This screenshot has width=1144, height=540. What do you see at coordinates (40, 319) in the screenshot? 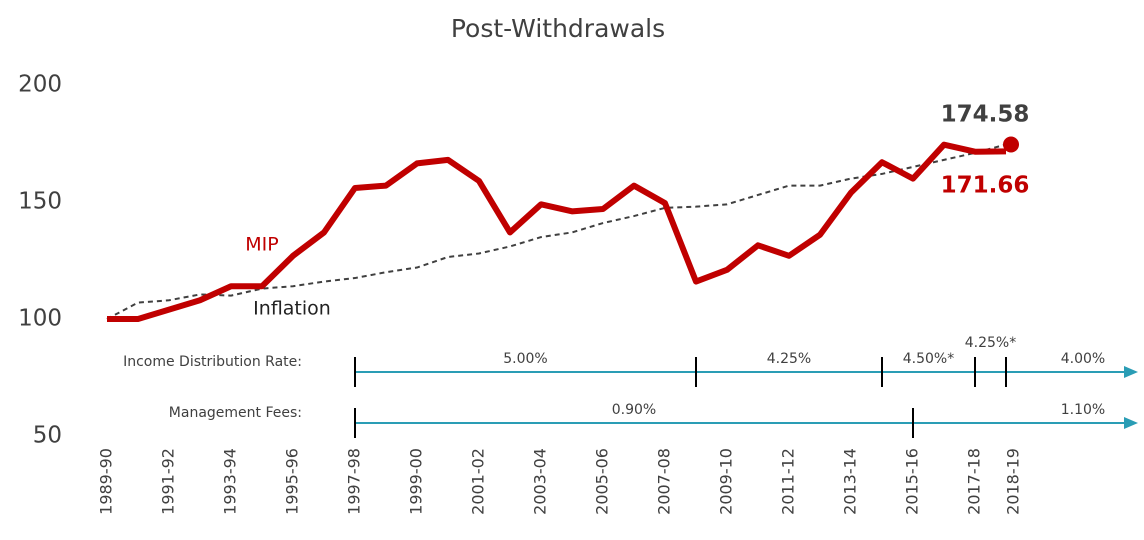
I see `y-tick-label: 100` at bounding box center [40, 319].